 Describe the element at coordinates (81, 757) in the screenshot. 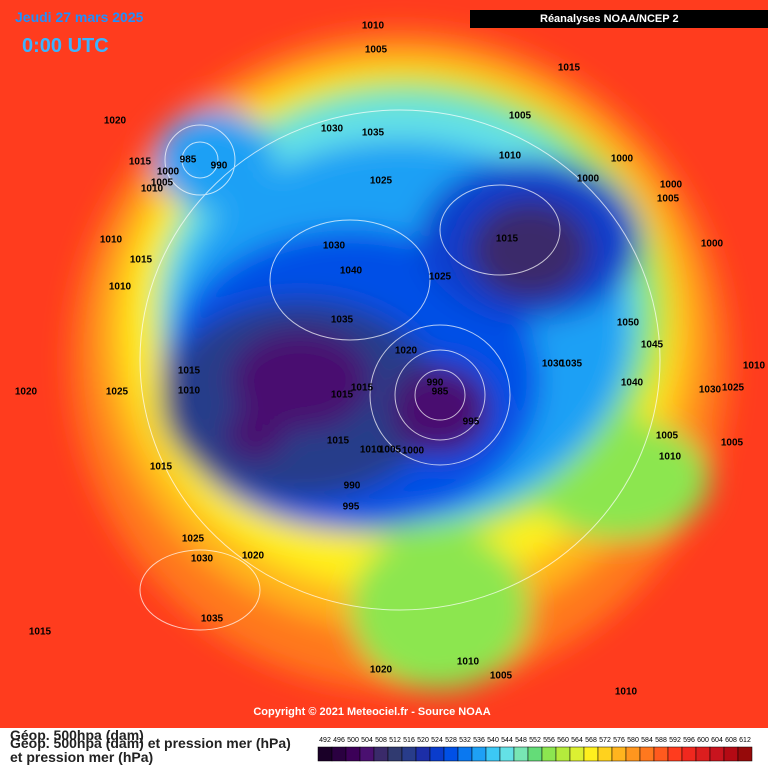

I see `legend-line: et pression mer (hPa)` at that location.